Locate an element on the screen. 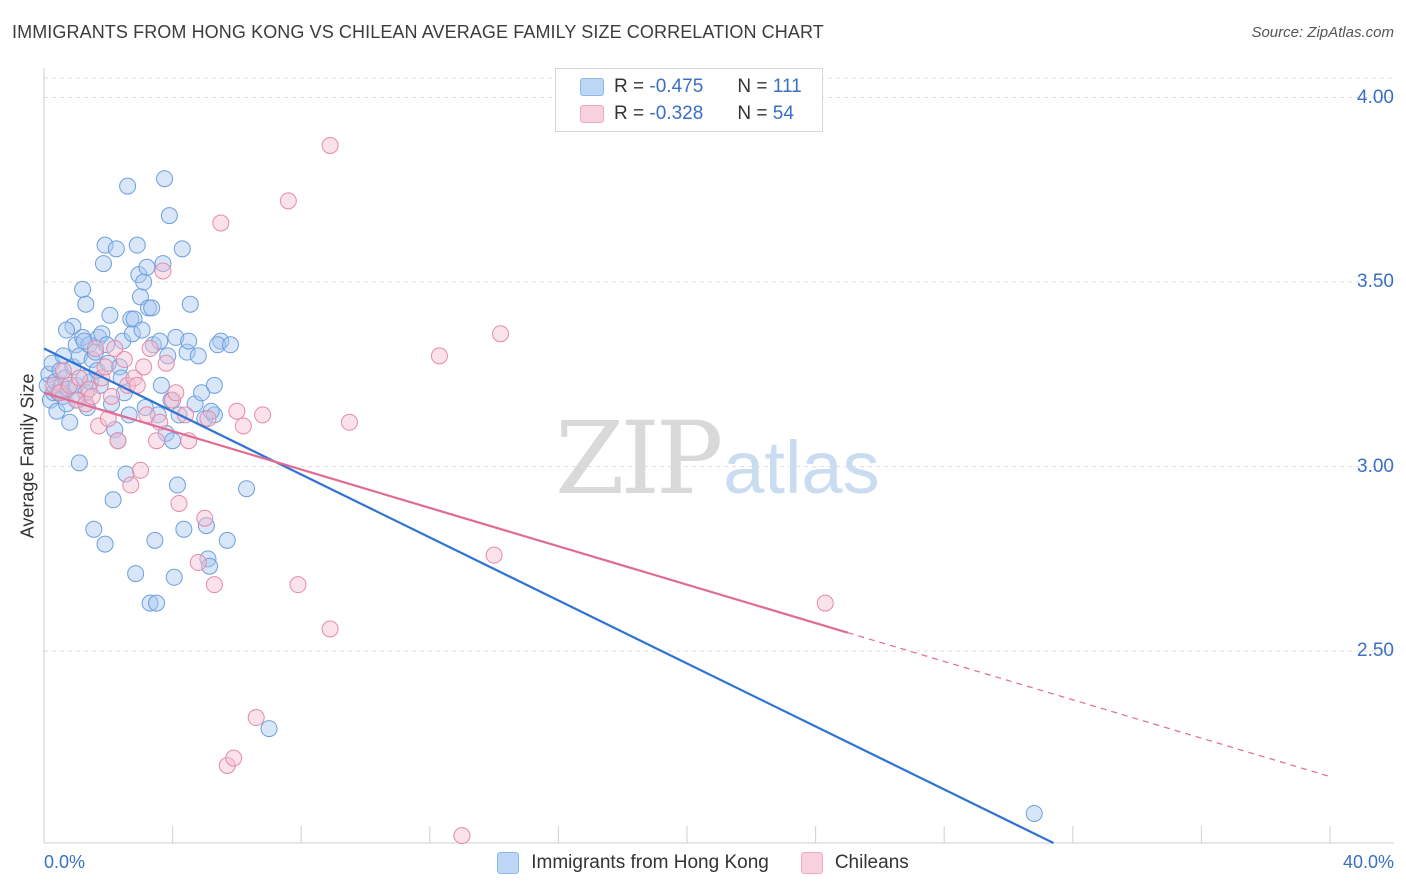  legend-swatch-chileans is located at coordinates (811, 863).